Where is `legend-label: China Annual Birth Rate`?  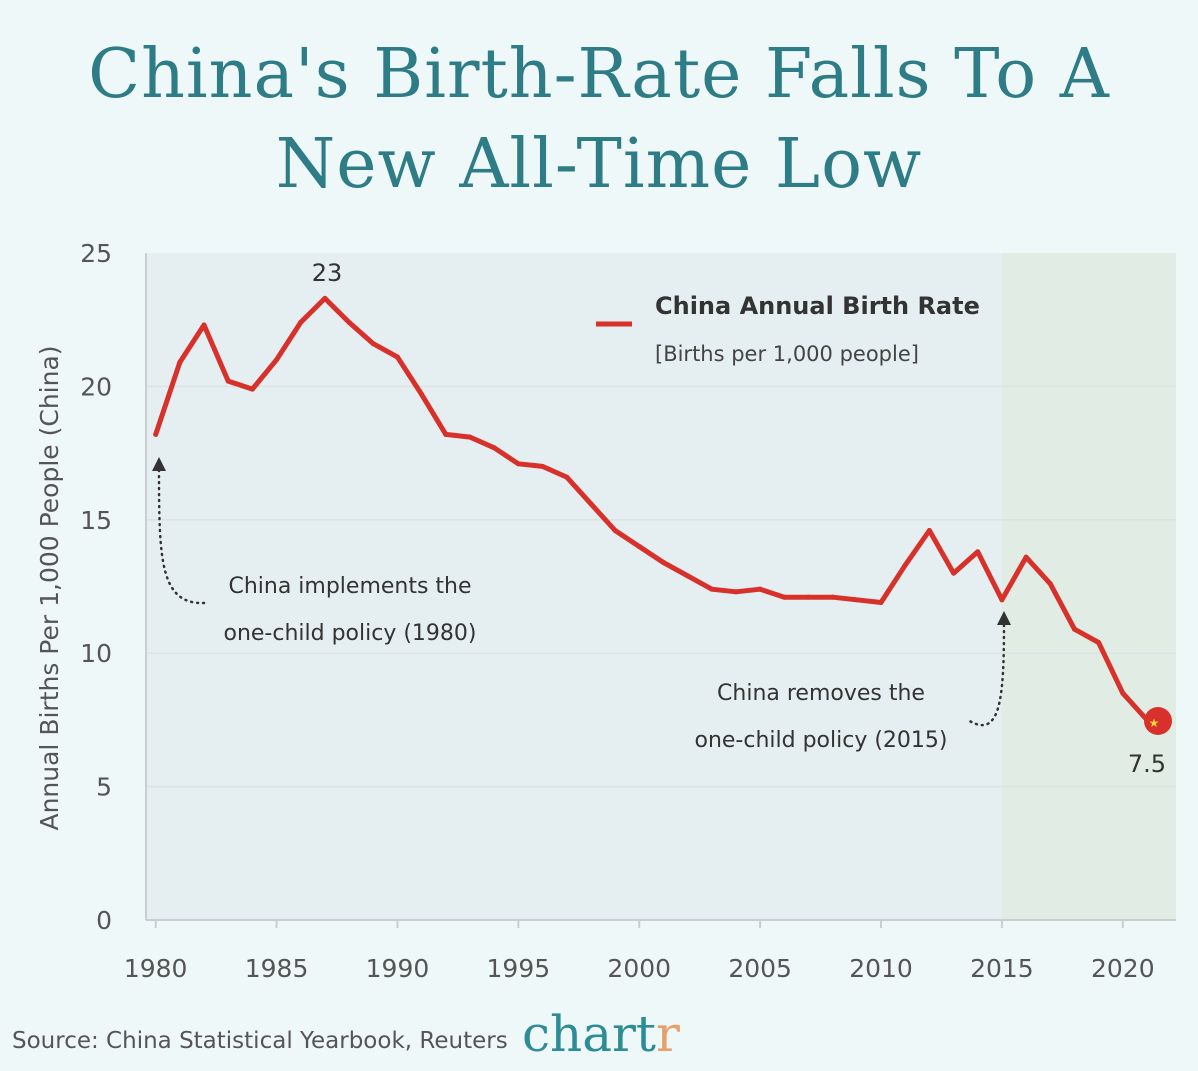
legend-label: China Annual Birth Rate is located at coordinates (817, 306).